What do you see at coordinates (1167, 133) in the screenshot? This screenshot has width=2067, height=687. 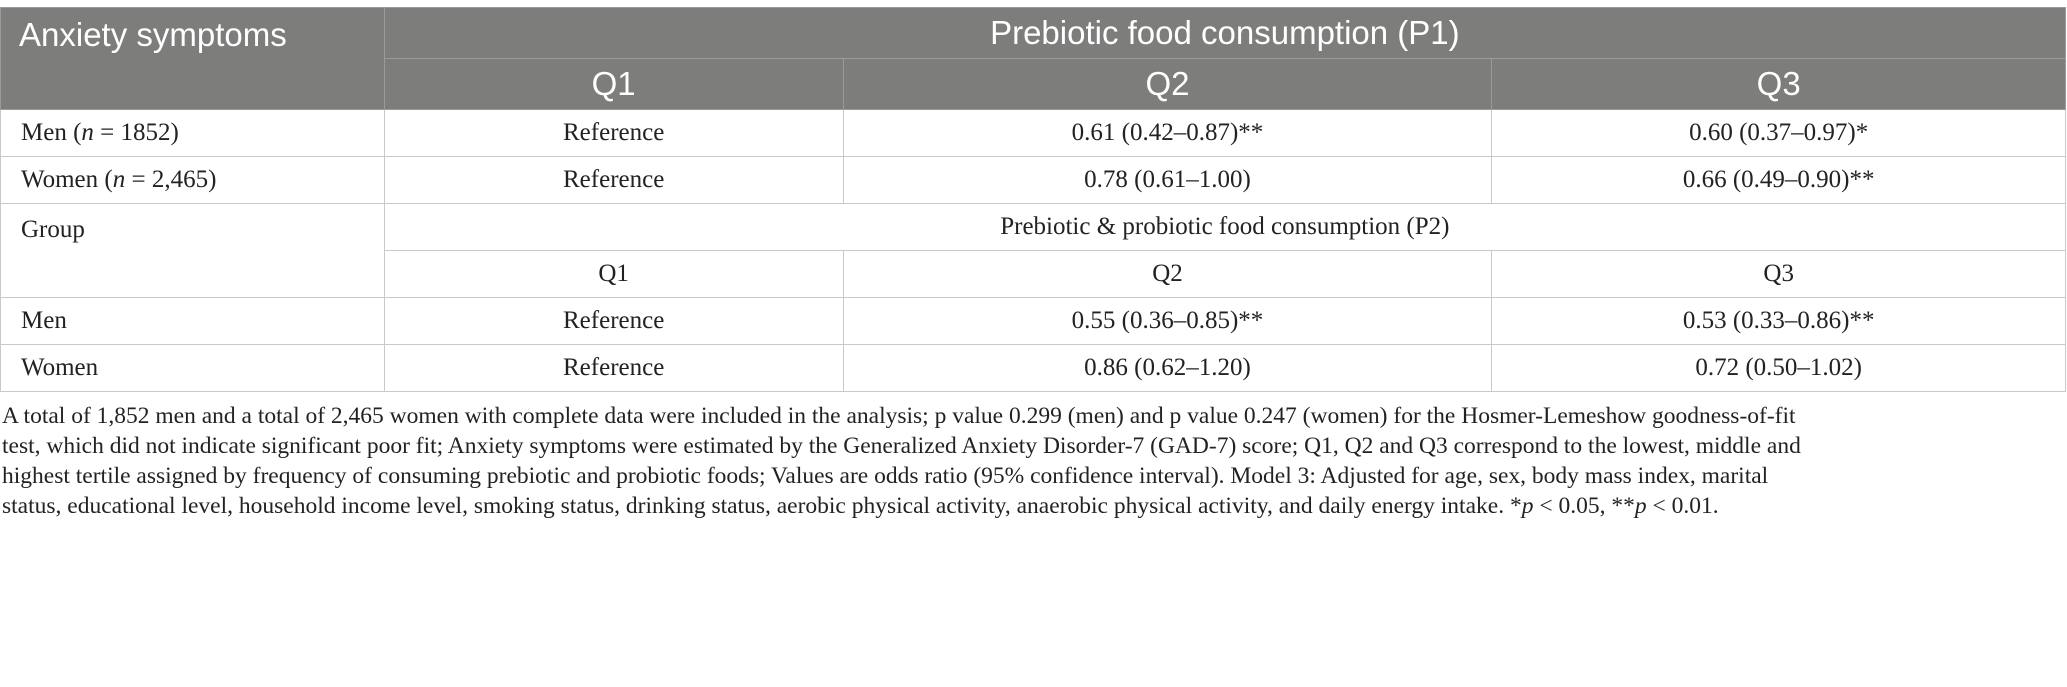 I see `cell-q2: 0.61 (0.42–0.87)**` at bounding box center [1167, 133].